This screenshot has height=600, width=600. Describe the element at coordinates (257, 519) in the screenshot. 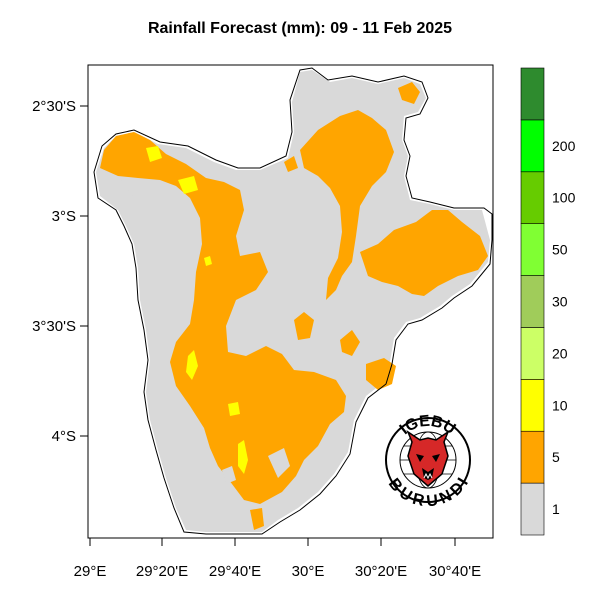

I see `rain-patch-south-tail` at that location.